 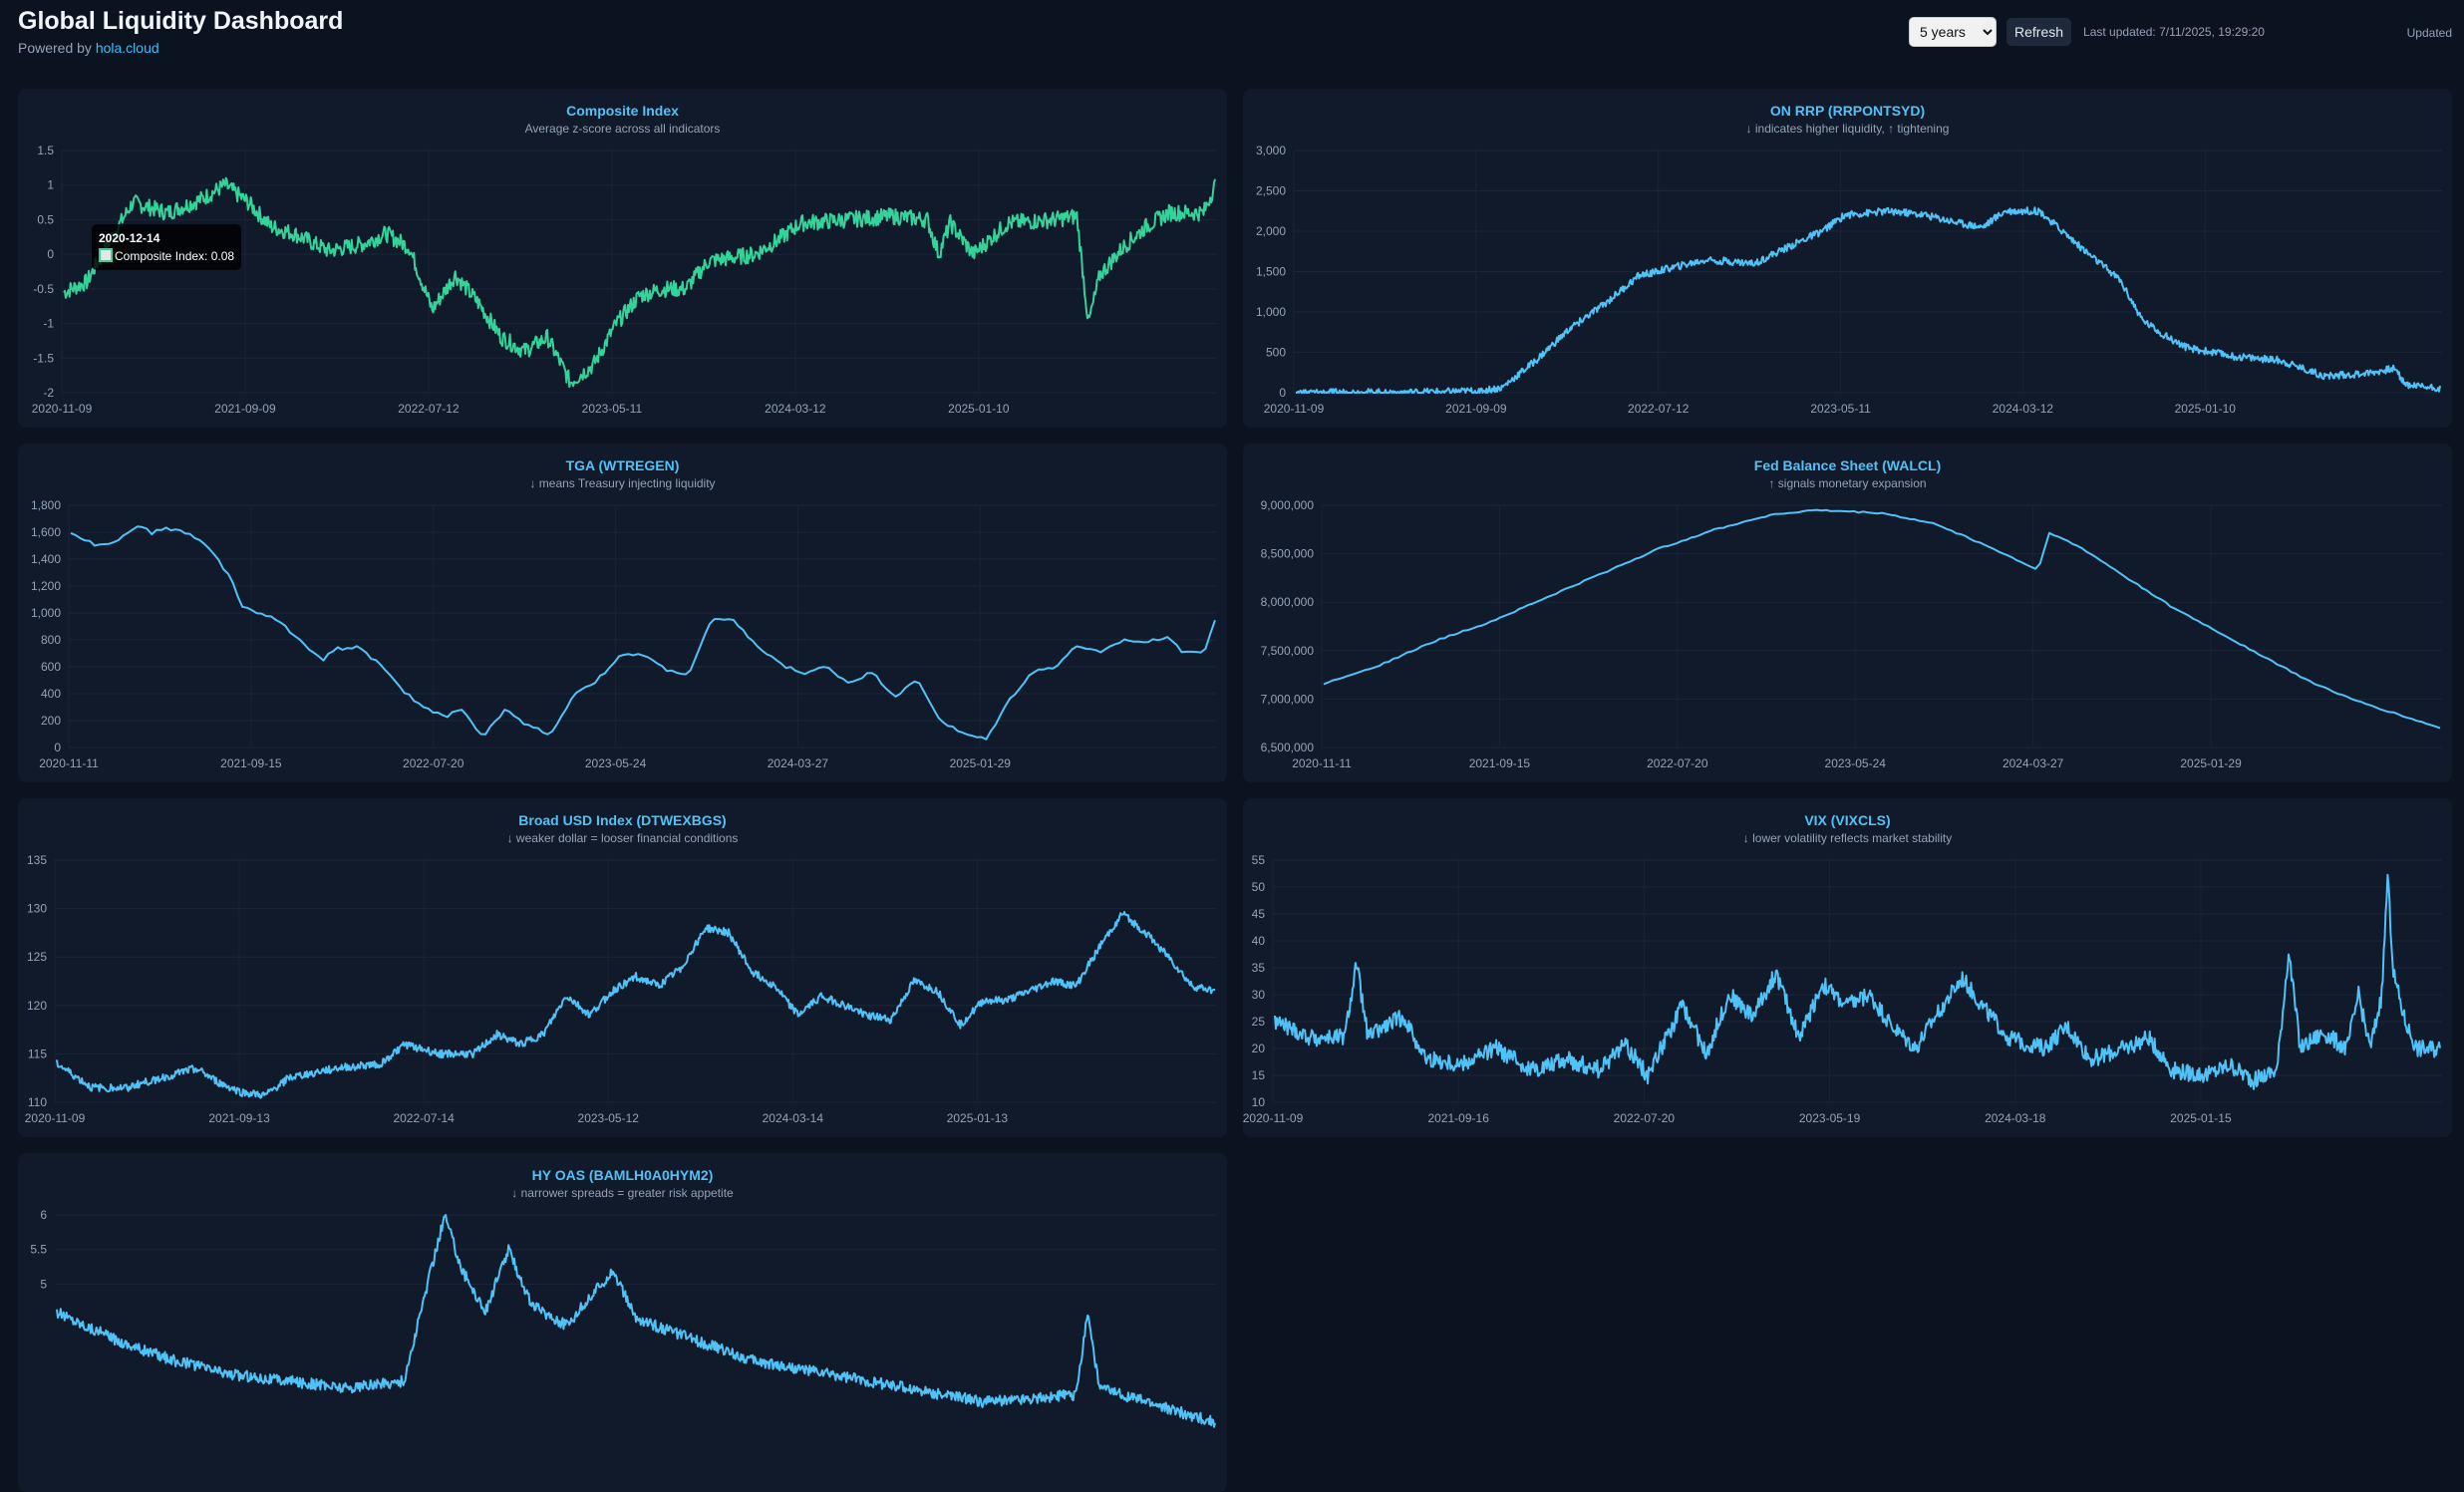 I want to click on tooltip-row: Composite Index: 0.08, so click(x=166, y=256).